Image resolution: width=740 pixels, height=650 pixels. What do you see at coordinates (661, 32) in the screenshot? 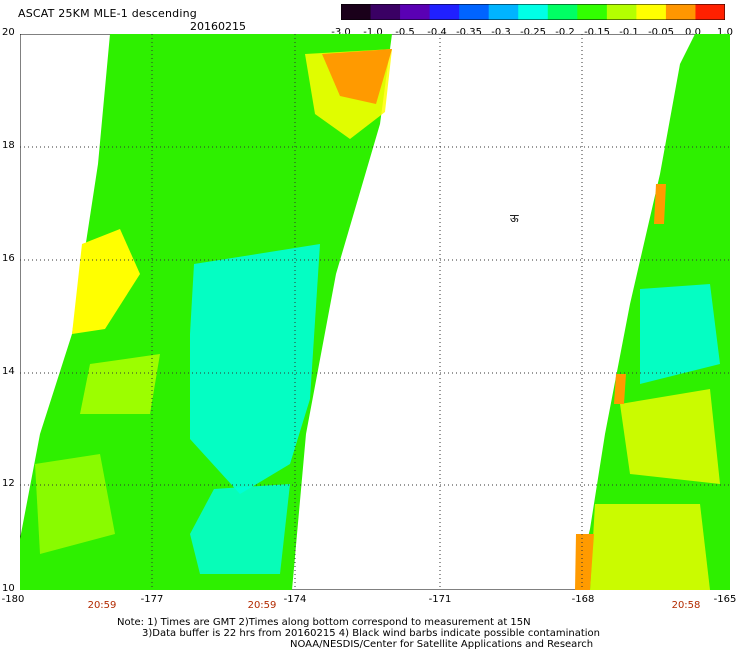
I see `colorbar-tick-label: -0.05` at bounding box center [661, 32].